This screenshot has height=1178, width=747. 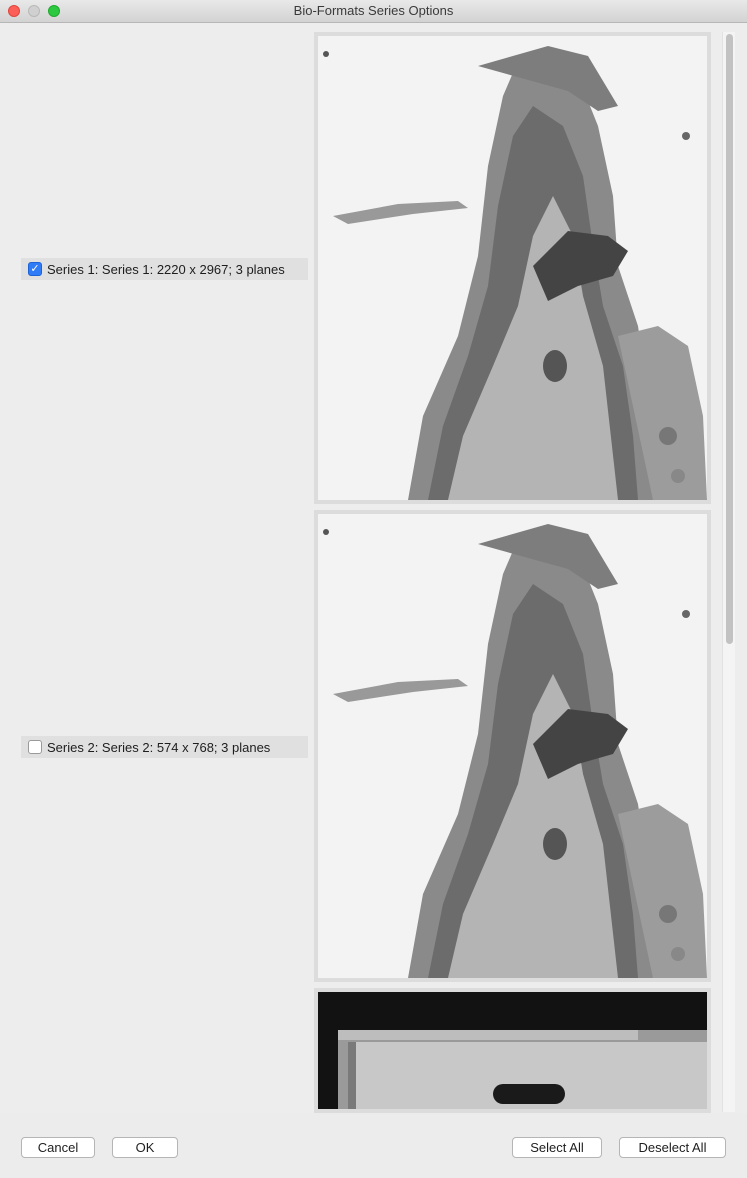 I want to click on camera-image, so click(x=512, y=1050).